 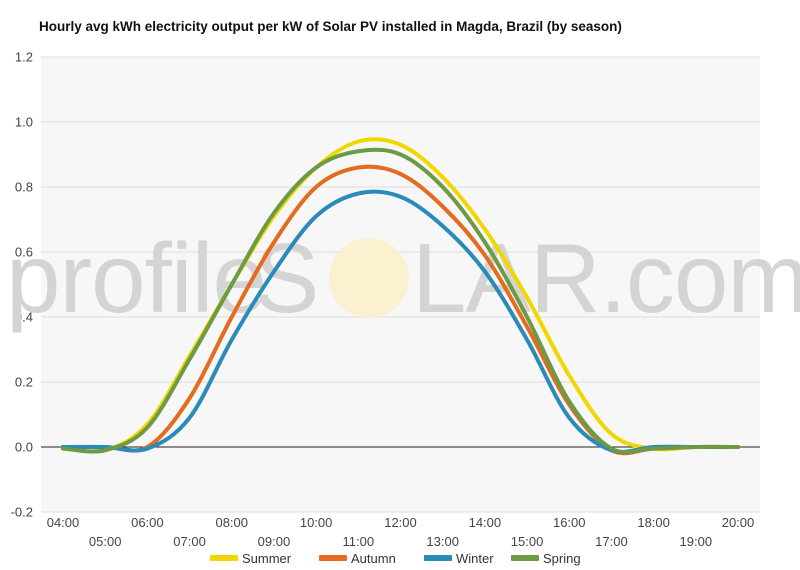 What do you see at coordinates (24, 122) in the screenshot?
I see `y-tick-label: 1.0` at bounding box center [24, 122].